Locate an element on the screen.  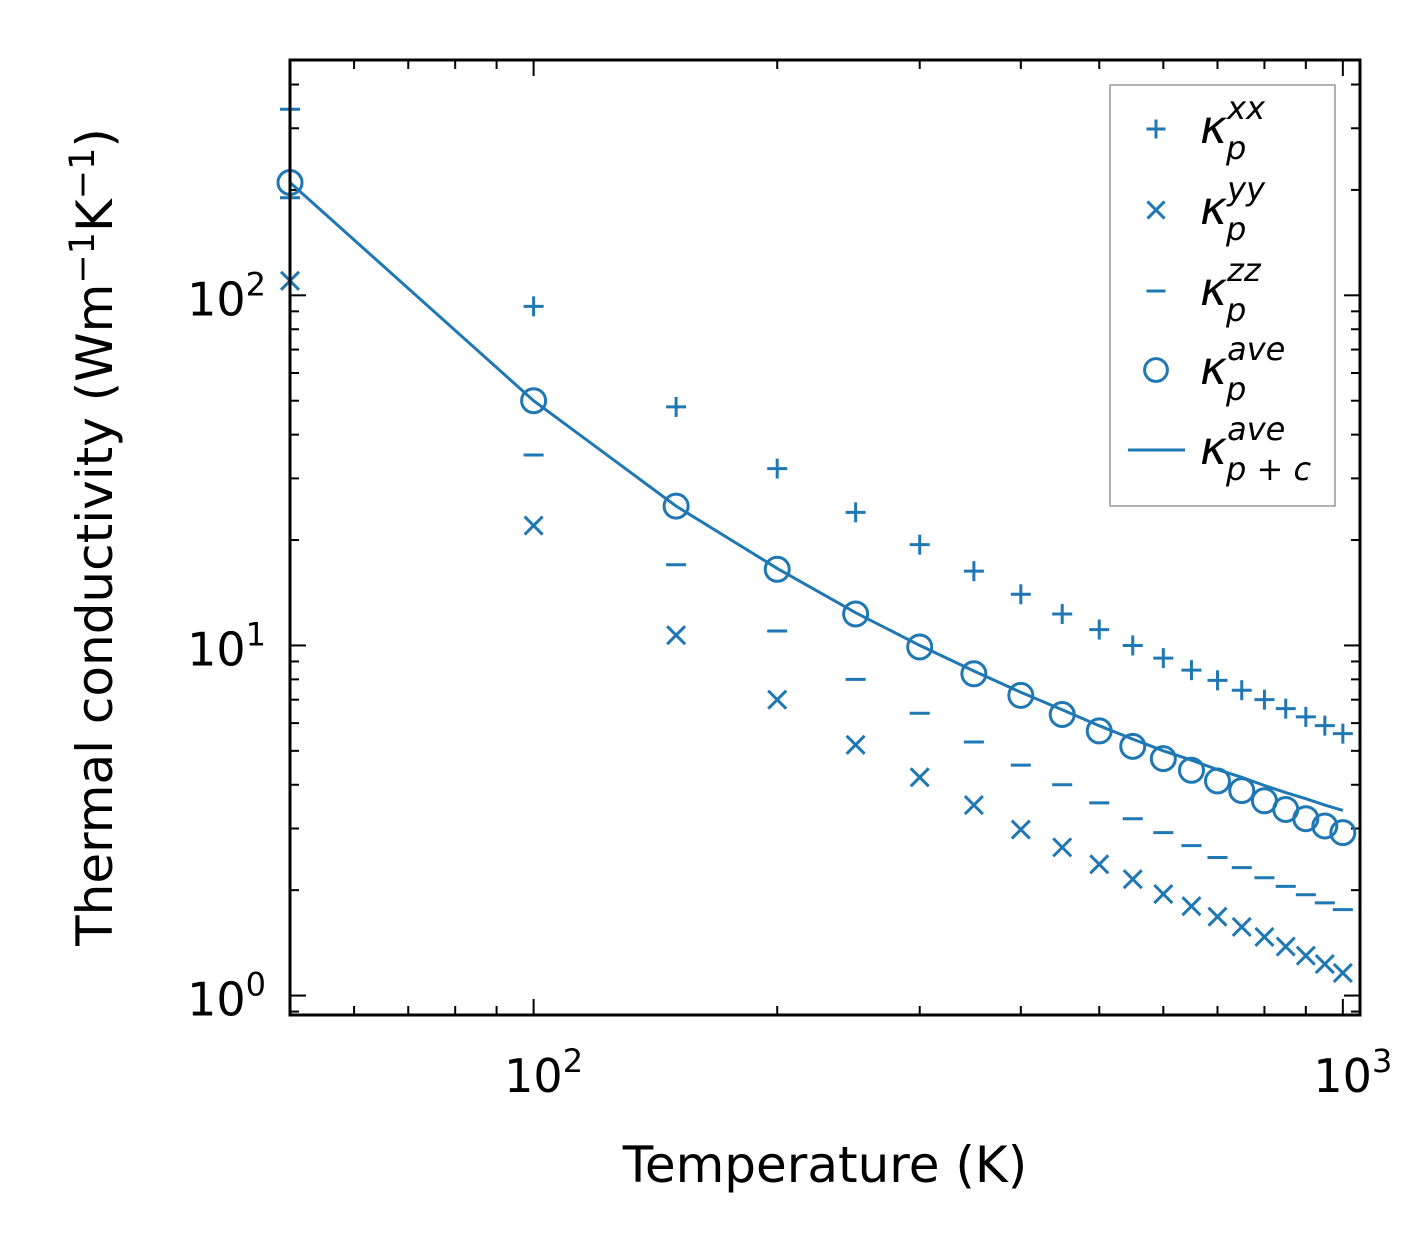
legend-entry-kappa_p_yy: κyy p is located at coordinates (1206, 209).